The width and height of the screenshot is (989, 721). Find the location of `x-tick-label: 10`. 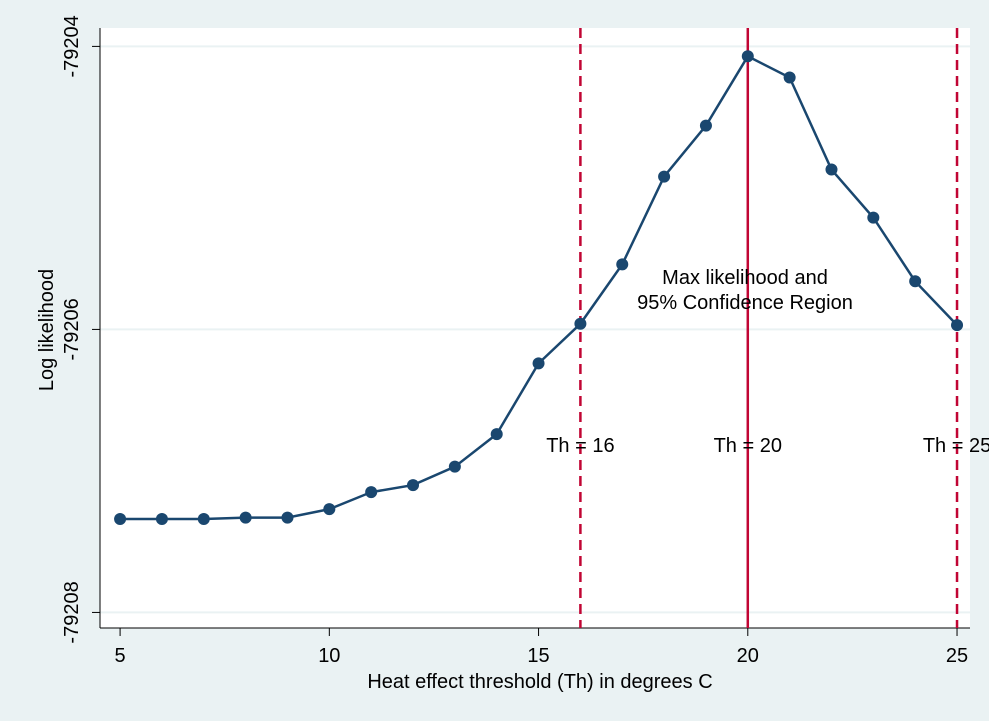

x-tick-label: 10 is located at coordinates (329, 656).